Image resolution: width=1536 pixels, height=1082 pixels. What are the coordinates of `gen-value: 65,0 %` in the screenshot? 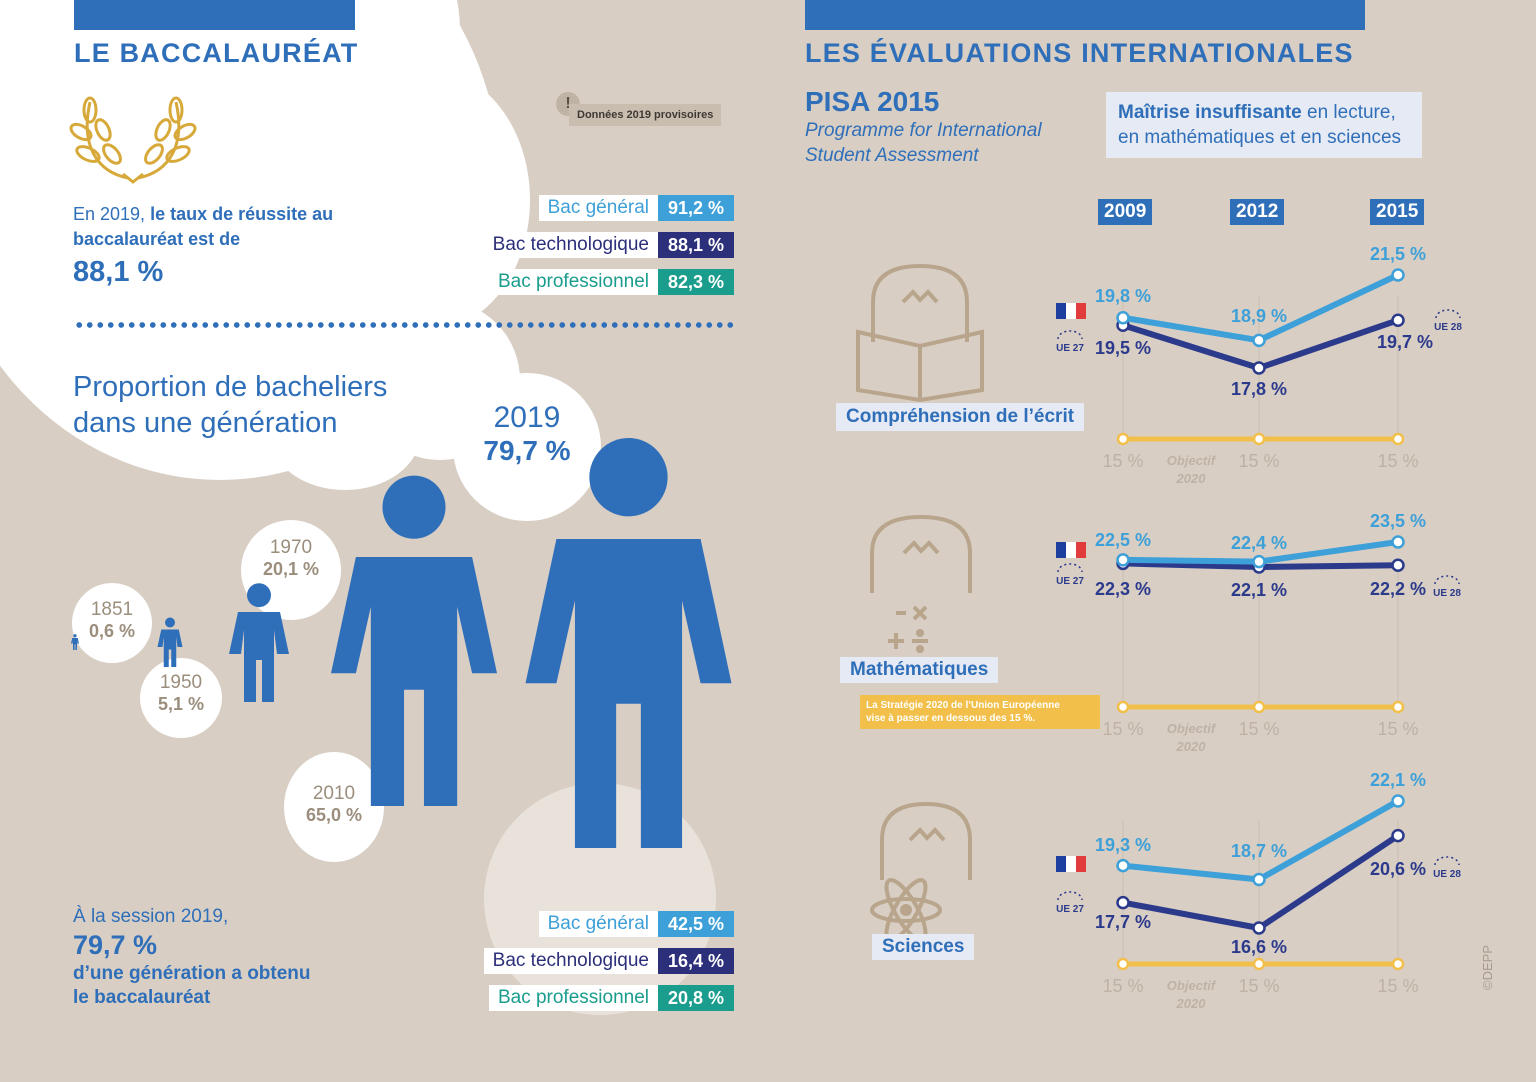 It's located at (334, 815).